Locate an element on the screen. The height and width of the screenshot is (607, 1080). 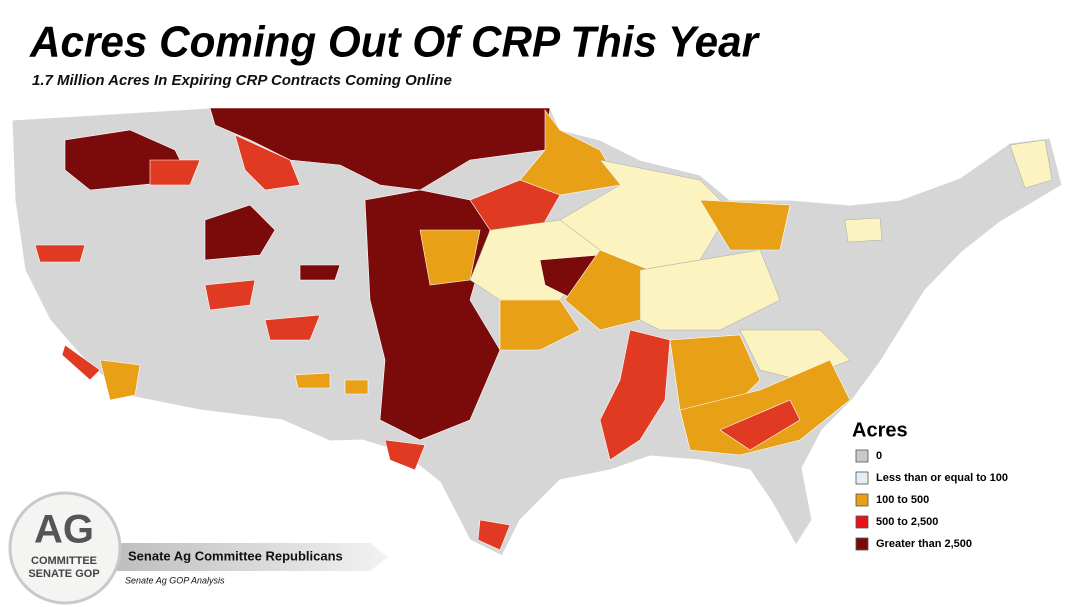
banner-name: Senate Ag Committee Republicans is located at coordinates (235, 555).